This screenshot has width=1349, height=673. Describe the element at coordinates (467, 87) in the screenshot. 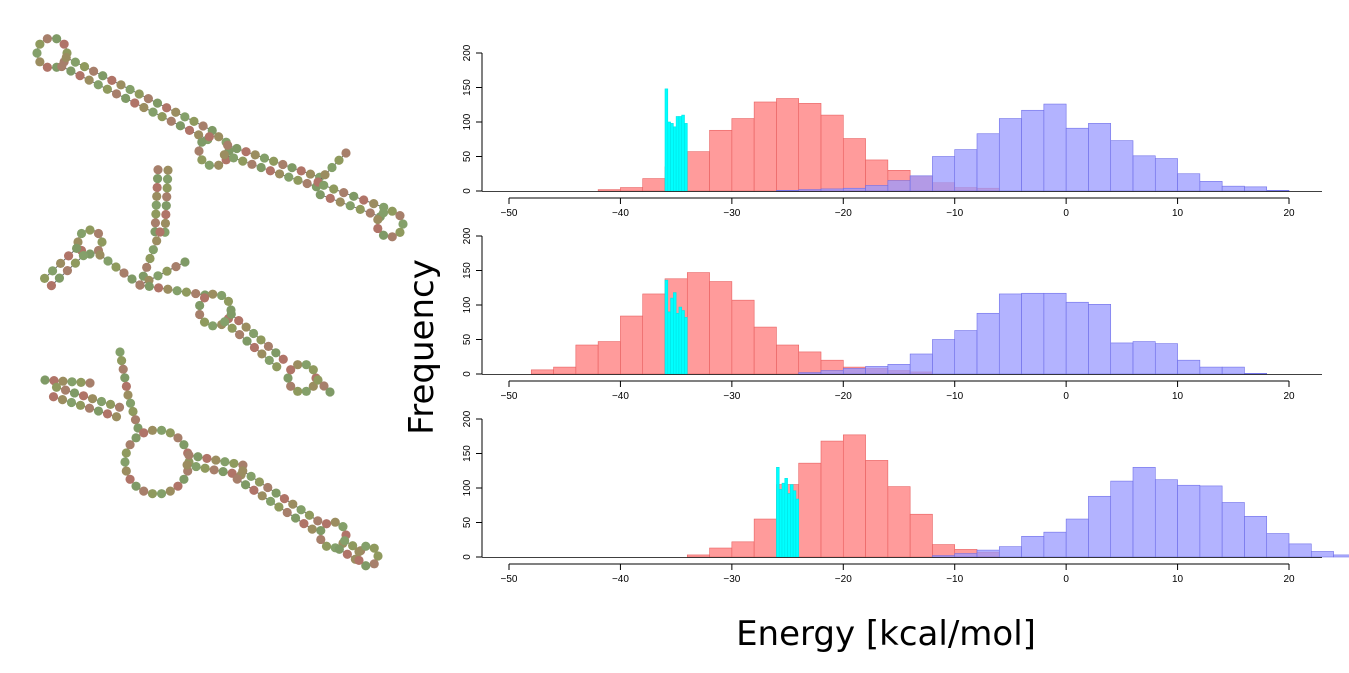

I see `y-tick-label: 150` at that location.